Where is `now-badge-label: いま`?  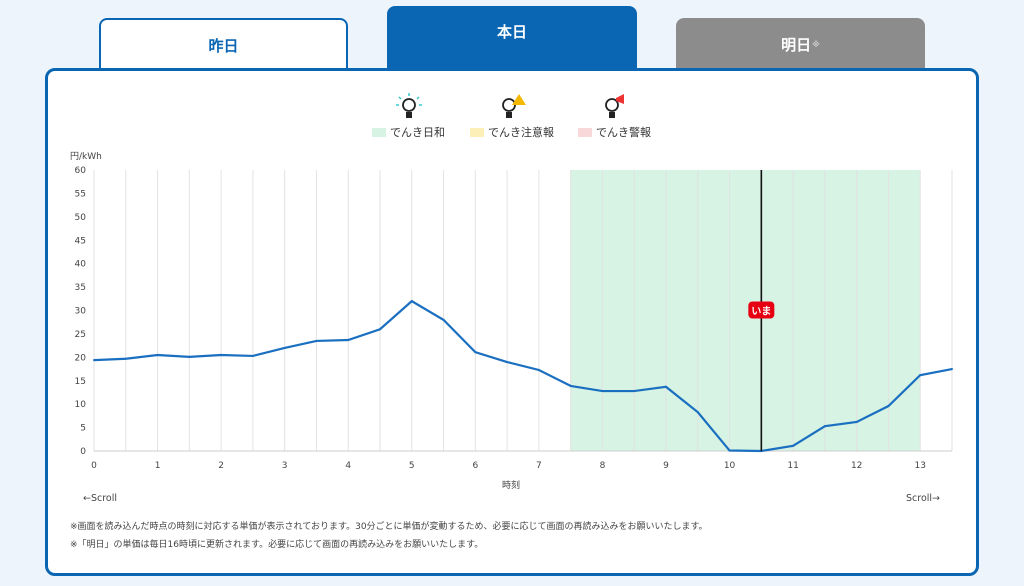
now-badge-label: いま is located at coordinates (761, 312).